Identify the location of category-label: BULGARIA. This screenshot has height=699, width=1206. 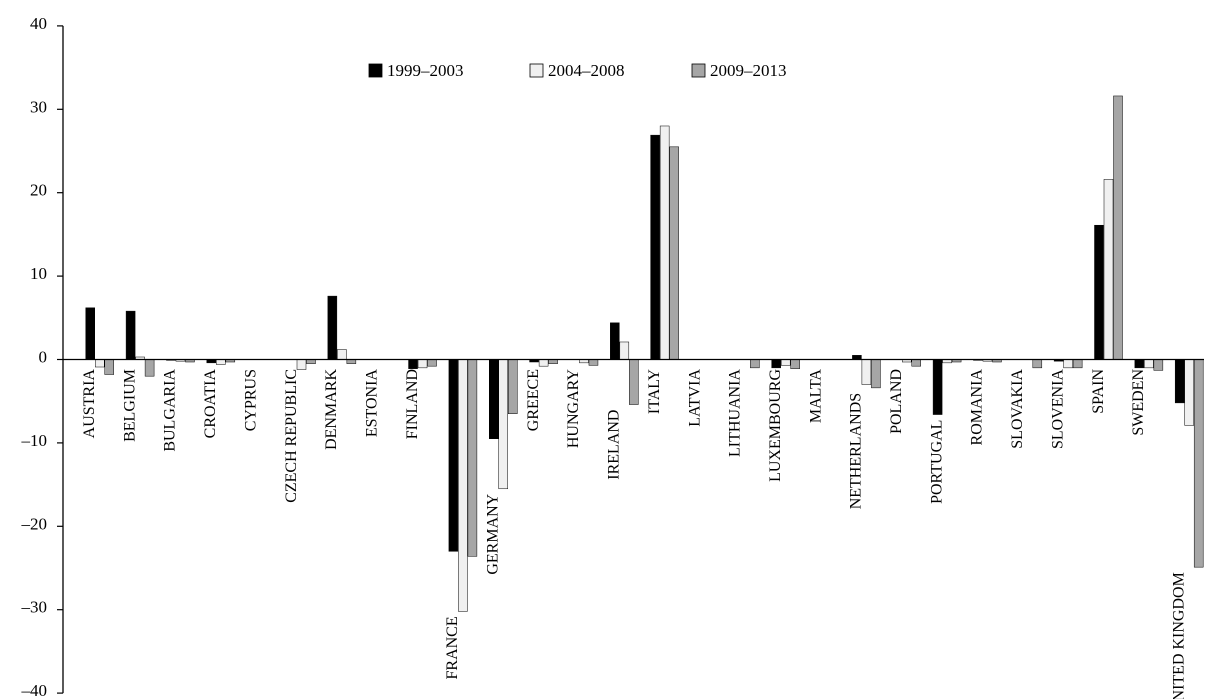
(170, 410).